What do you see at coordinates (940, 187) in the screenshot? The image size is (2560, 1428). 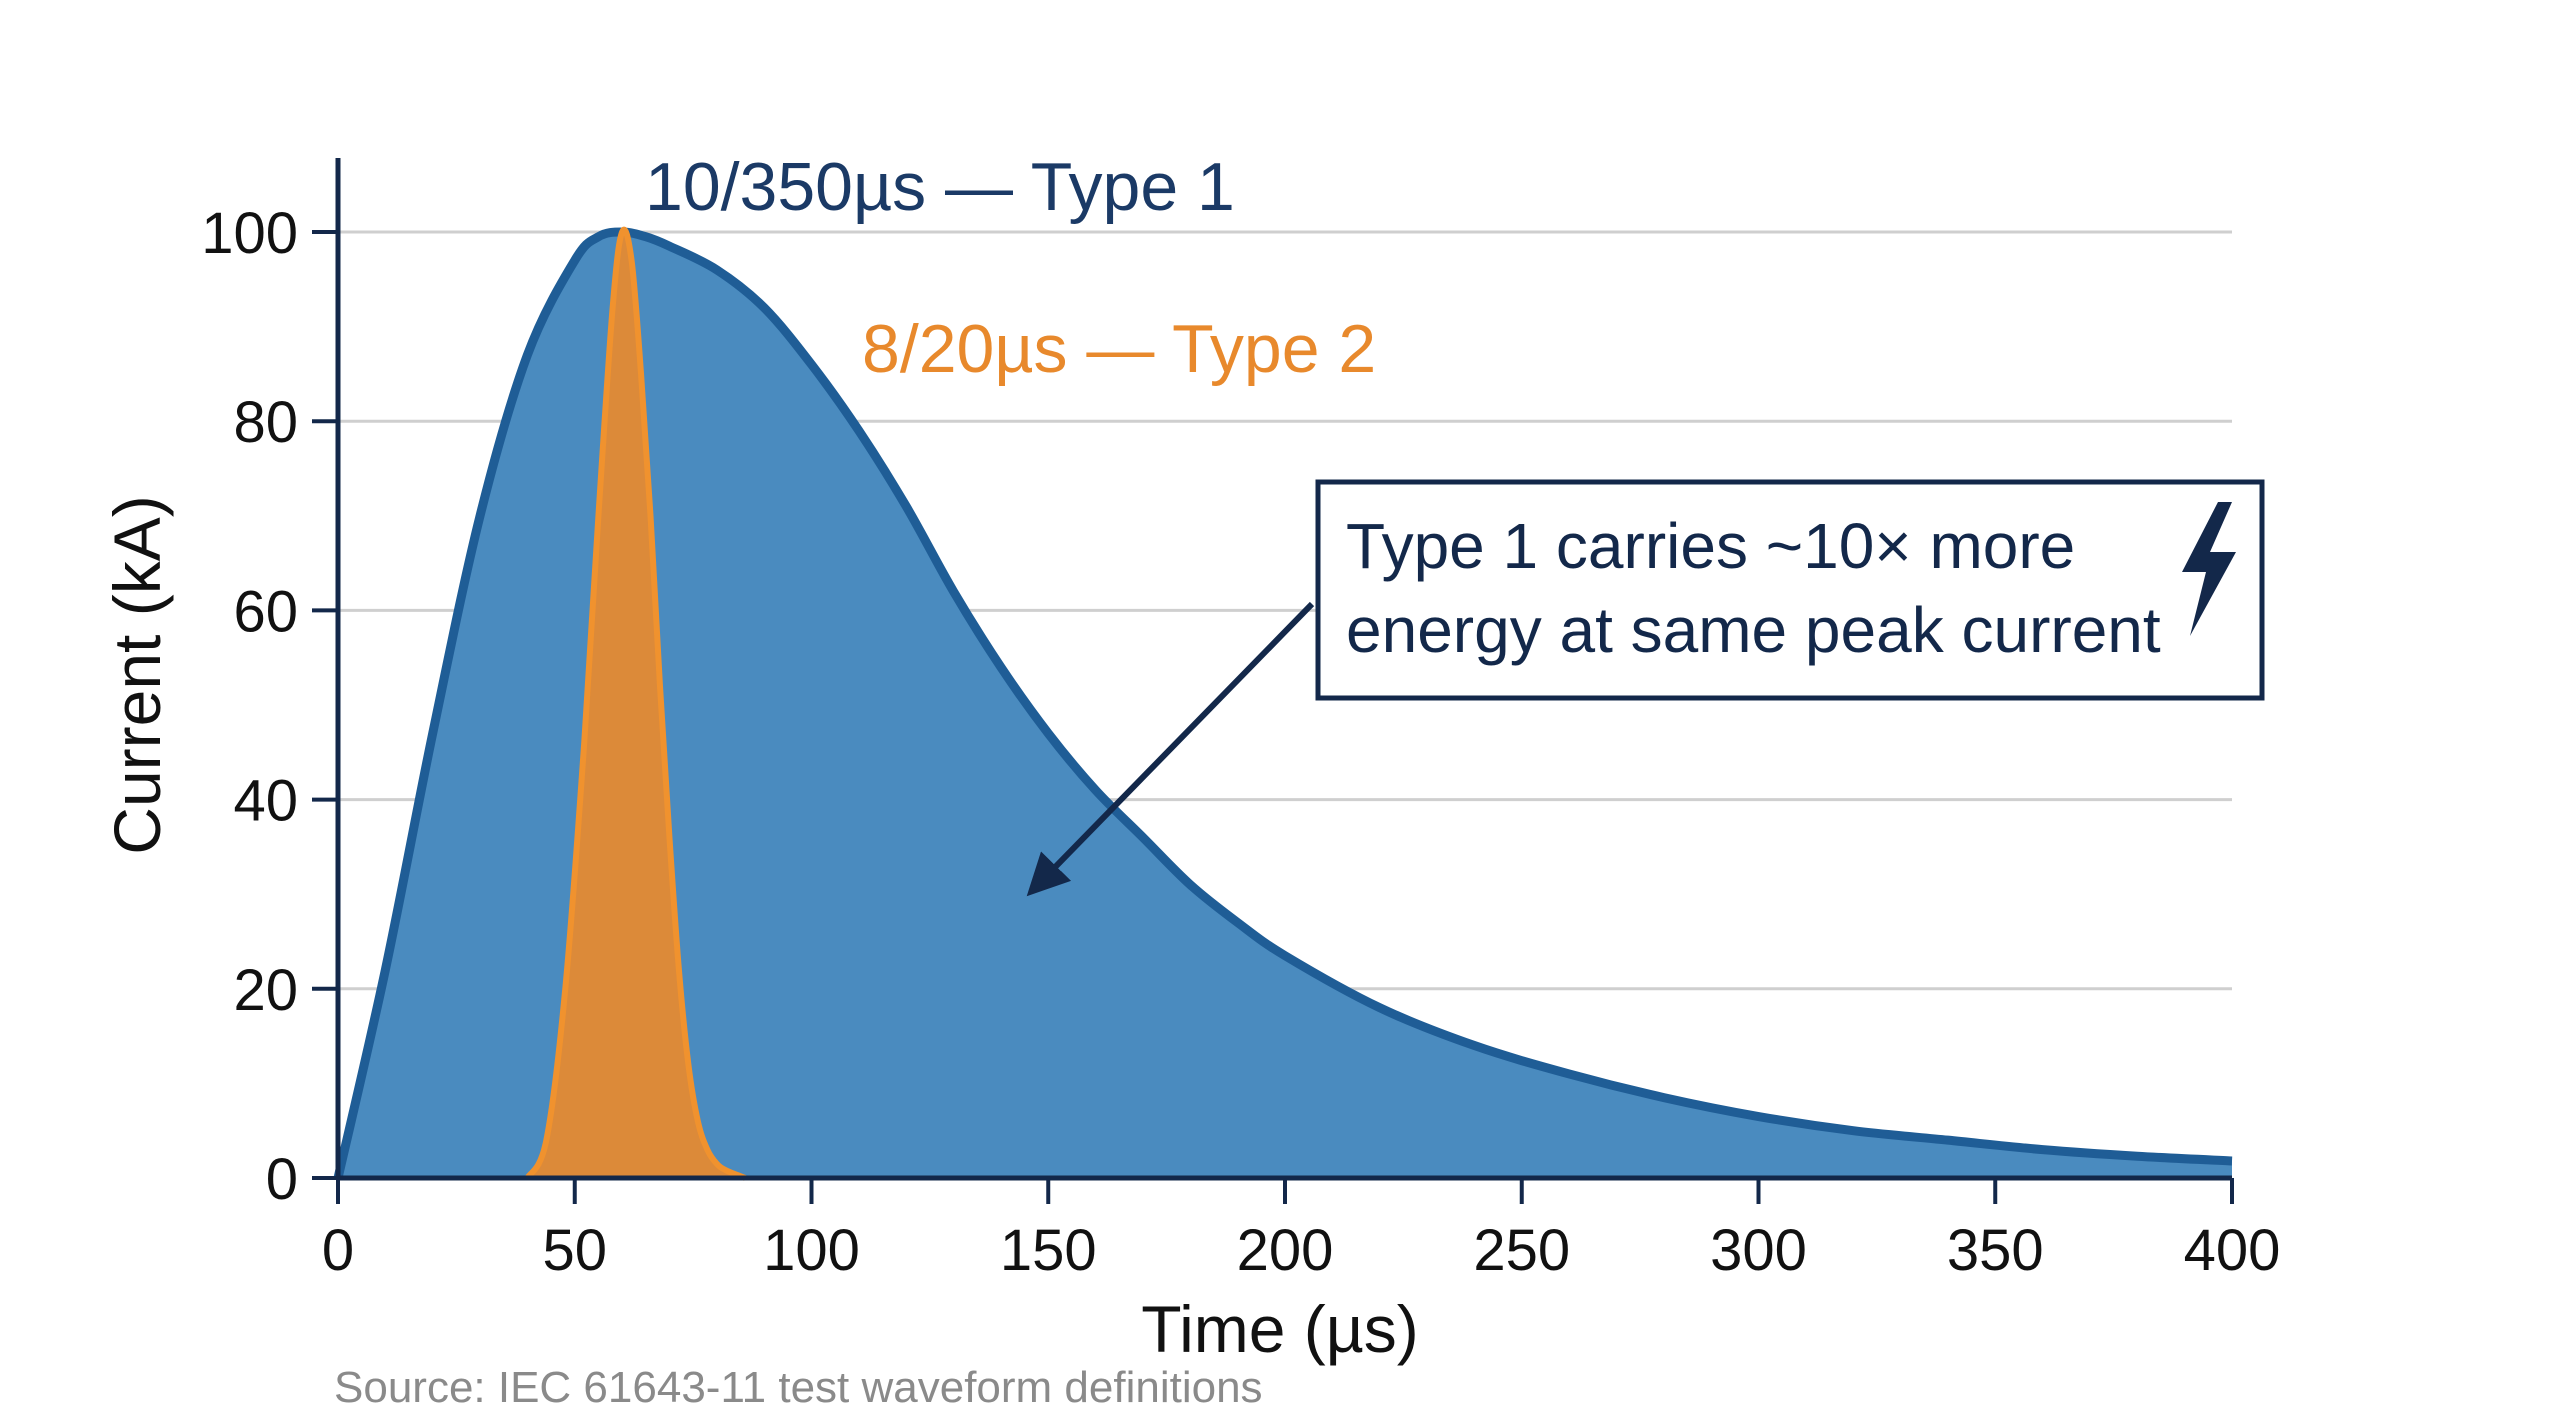 I see `series-label-type1: 10/350µs — Type 1` at bounding box center [940, 187].